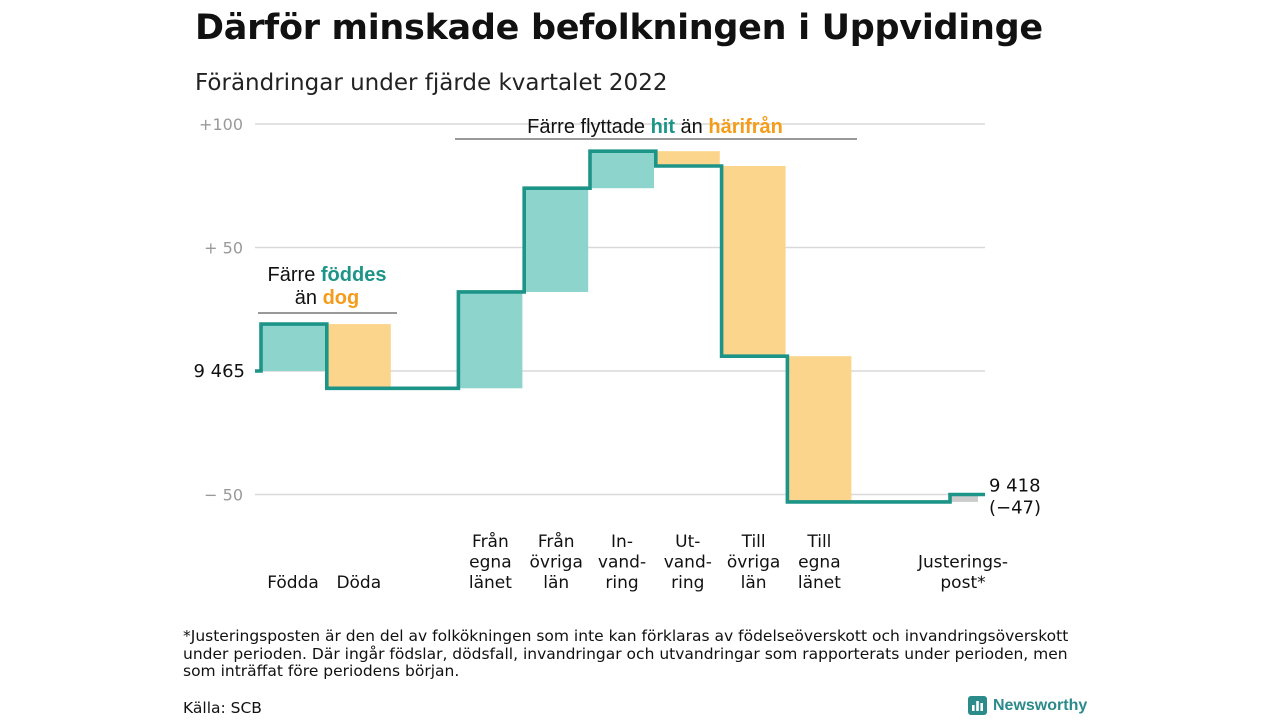 The height and width of the screenshot is (720, 1280). I want to click on category-label: Födda, so click(293, 583).